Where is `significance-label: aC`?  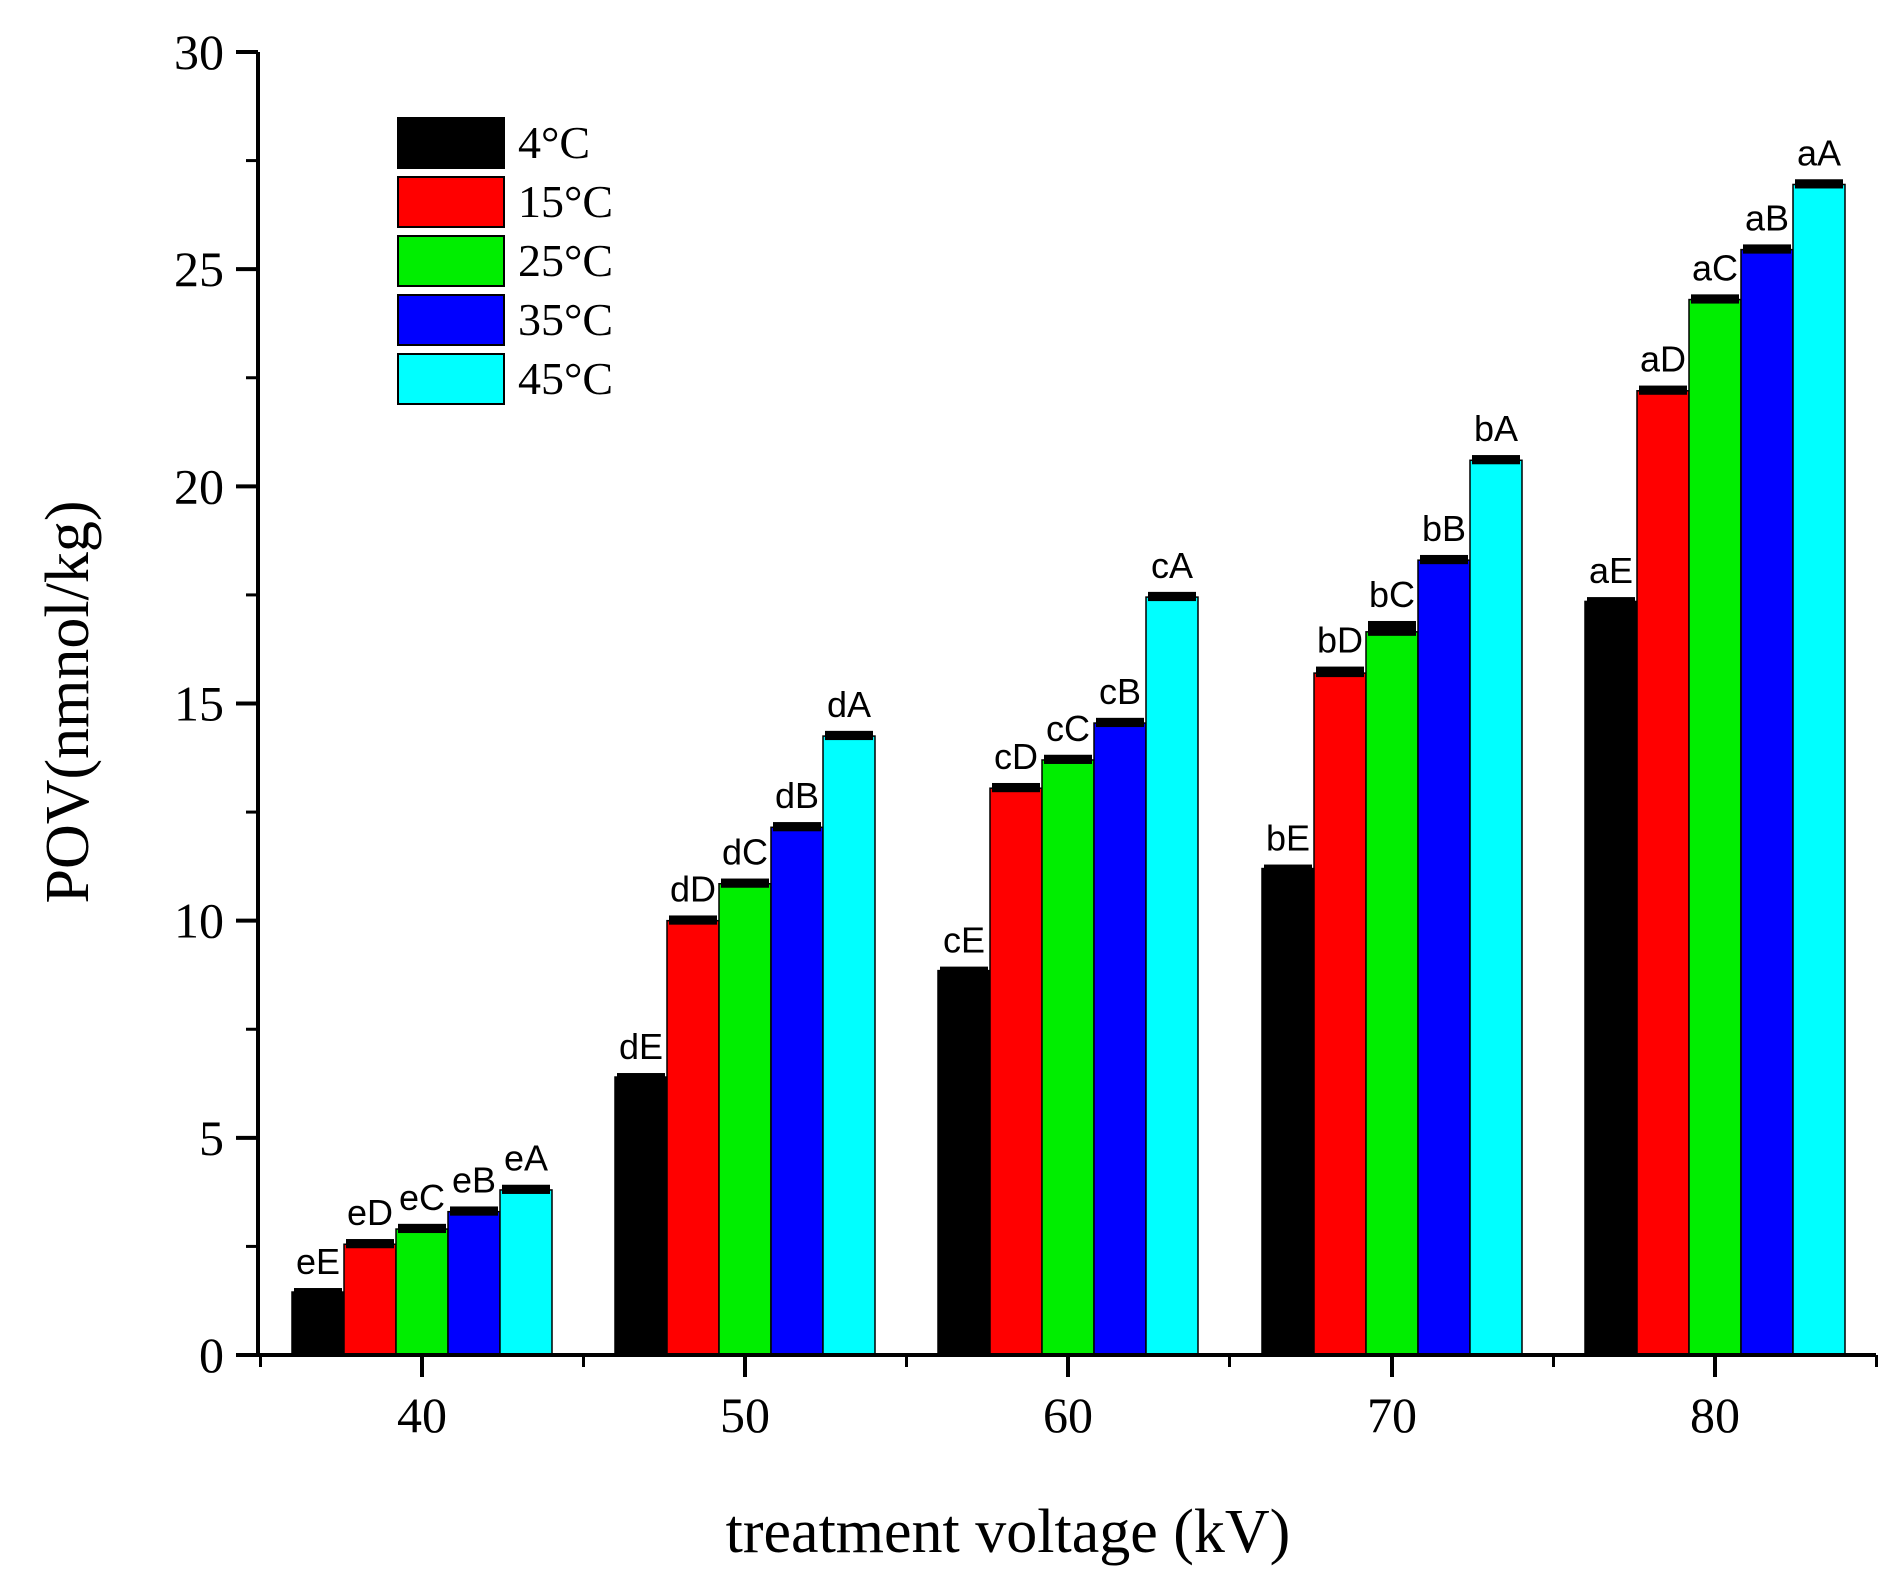
significance-label: aC is located at coordinates (1715, 267).